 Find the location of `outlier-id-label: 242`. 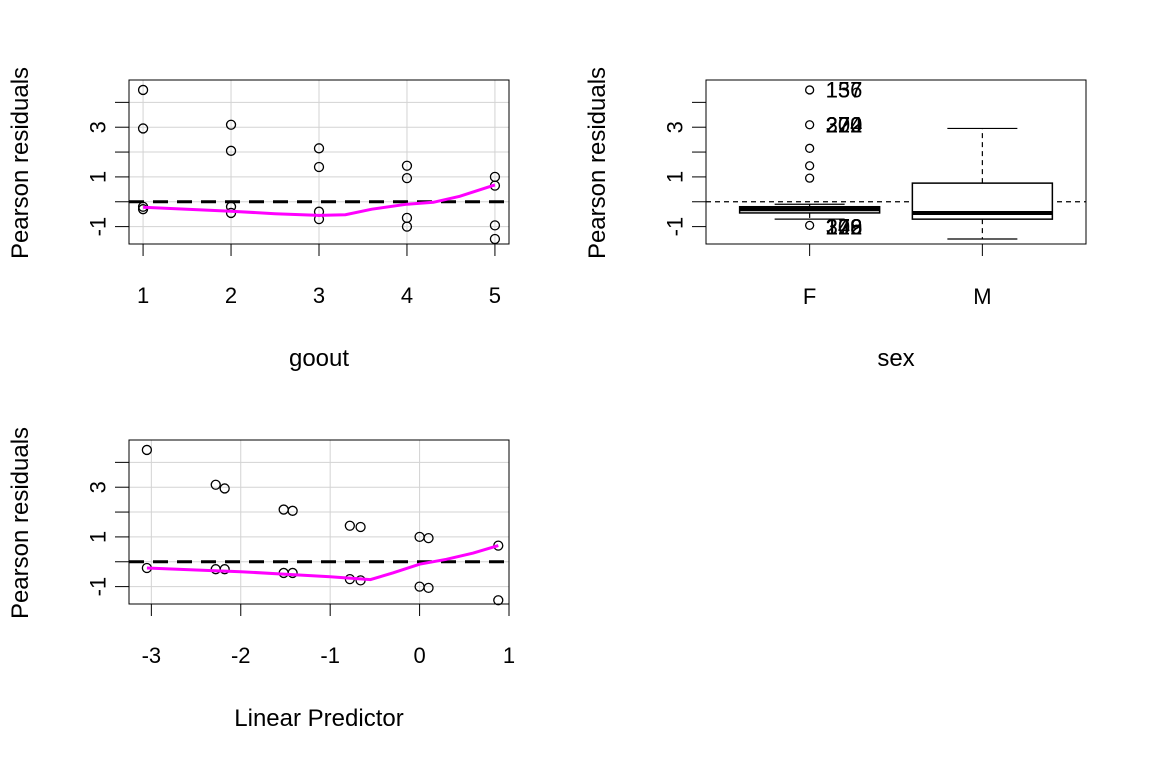

outlier-id-label: 242 is located at coordinates (844, 226).